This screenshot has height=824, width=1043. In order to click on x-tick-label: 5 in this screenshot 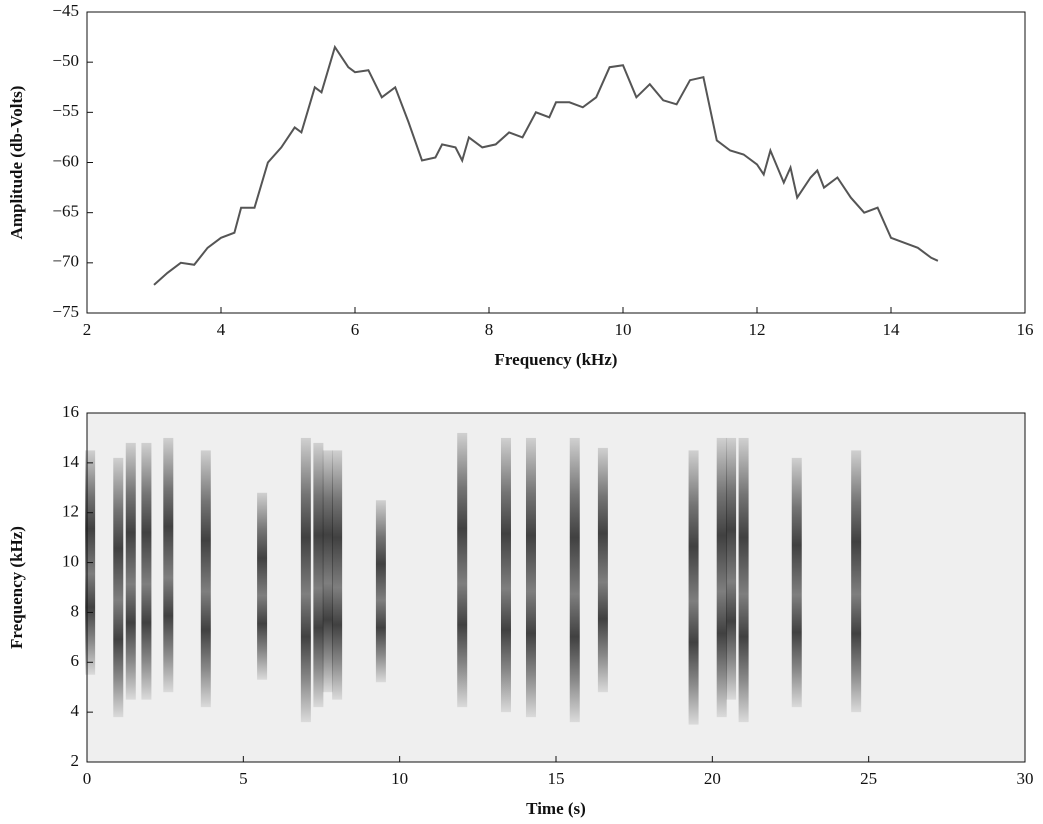, I will do `click(243, 778)`.